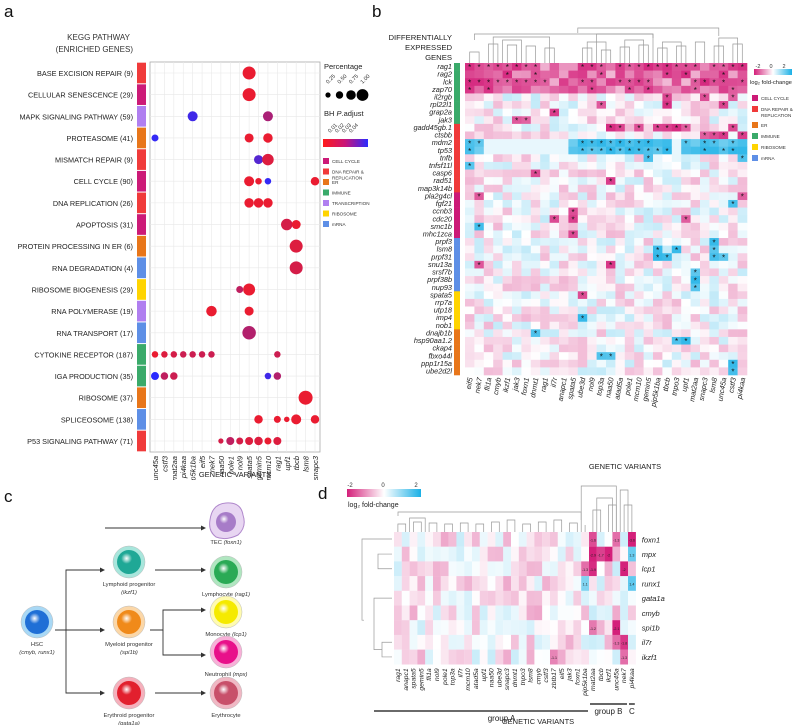 The width and height of the screenshot is (798, 725). I want to click on x-tick-label: eif5, so click(562, 673).